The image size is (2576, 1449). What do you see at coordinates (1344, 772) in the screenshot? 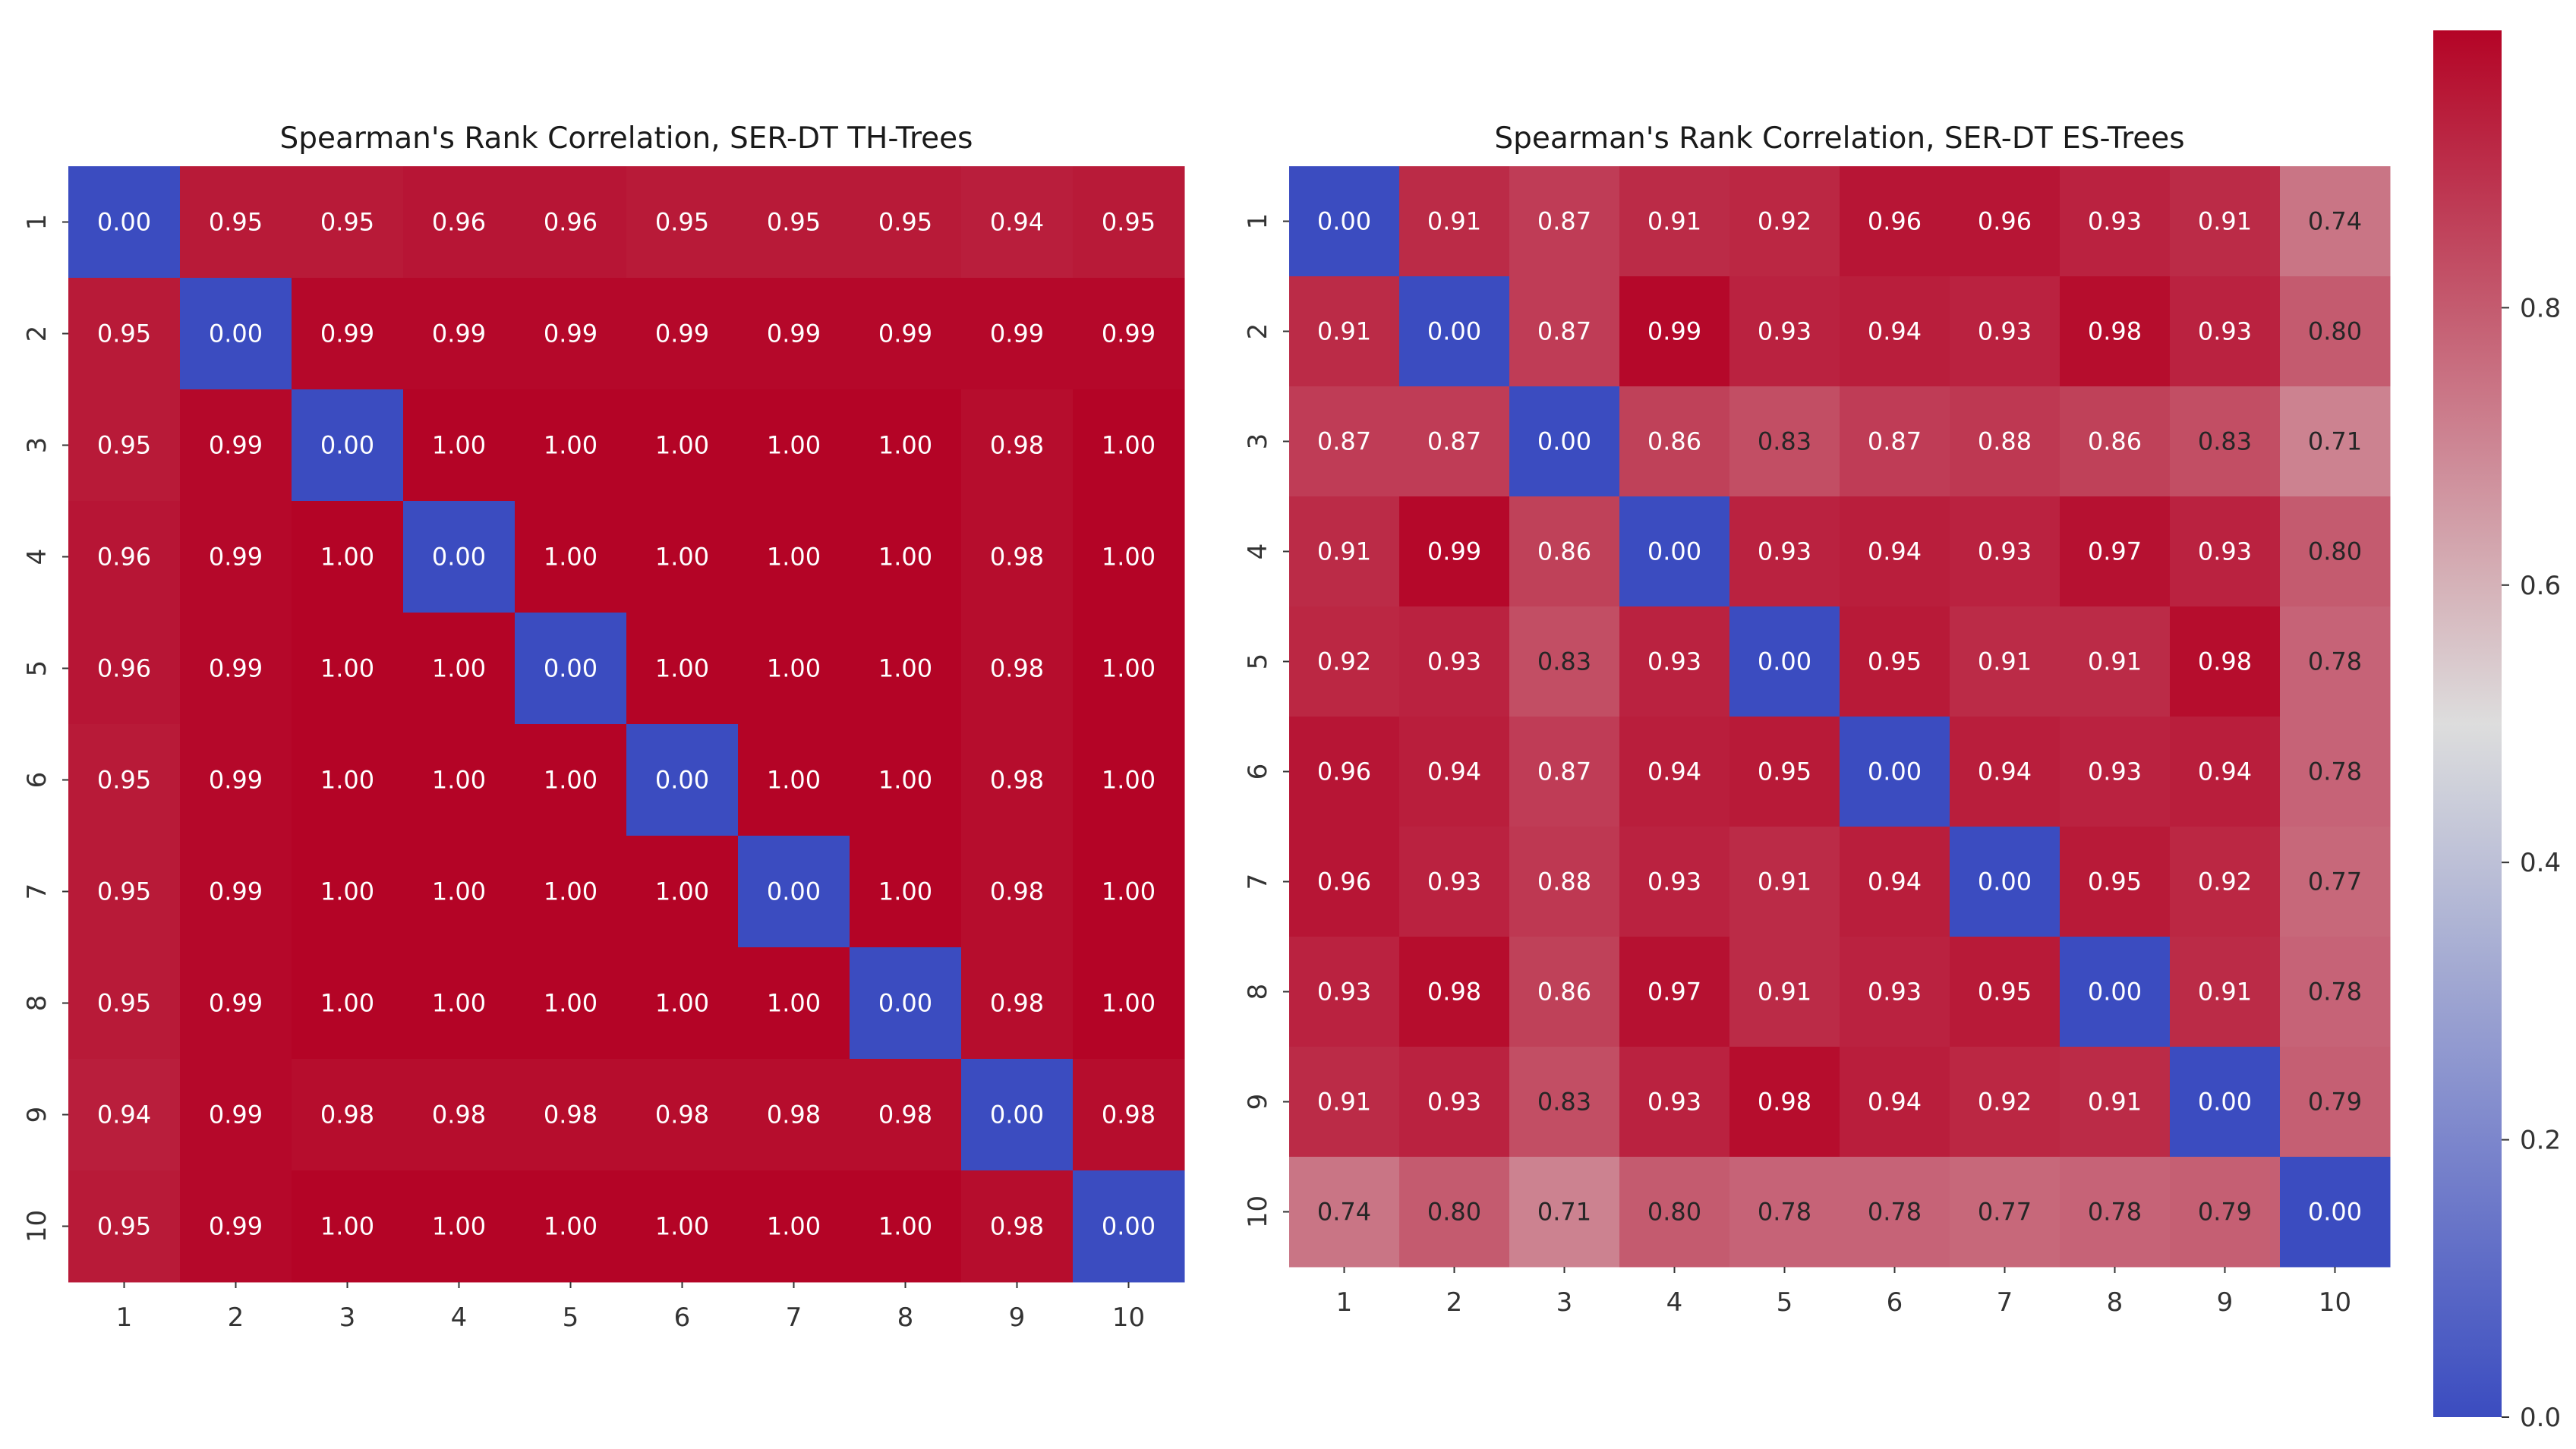
I see `cell-label: 0.96` at bounding box center [1344, 772].